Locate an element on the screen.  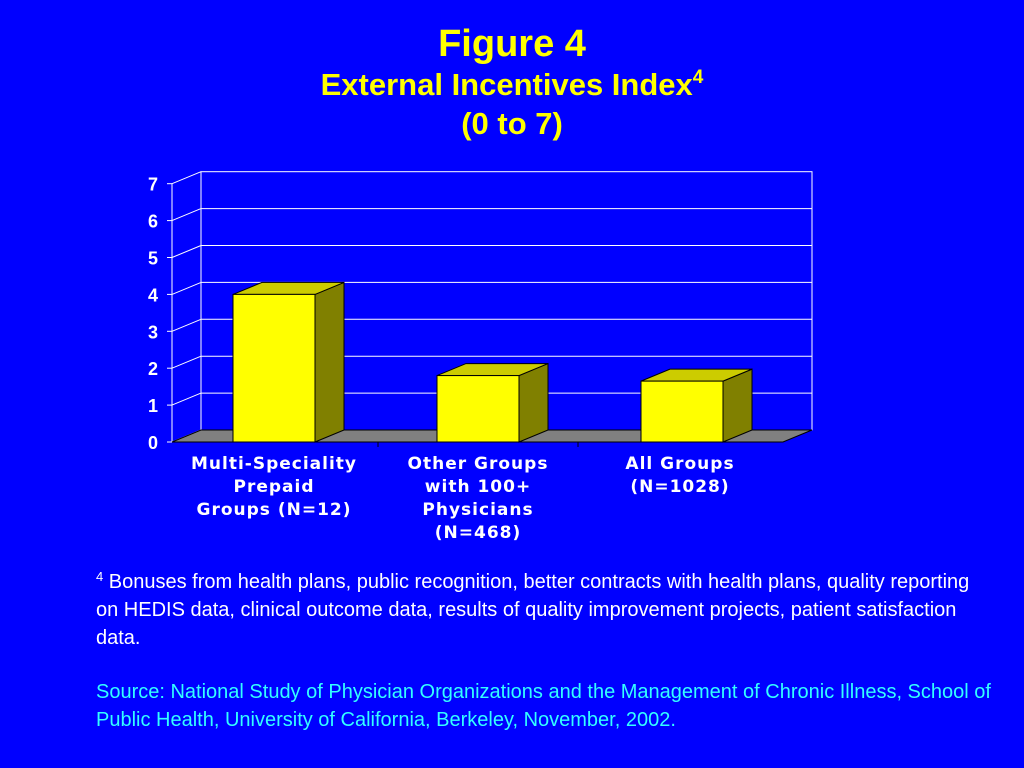
y-tick-label: 0 is located at coordinates (153, 443).